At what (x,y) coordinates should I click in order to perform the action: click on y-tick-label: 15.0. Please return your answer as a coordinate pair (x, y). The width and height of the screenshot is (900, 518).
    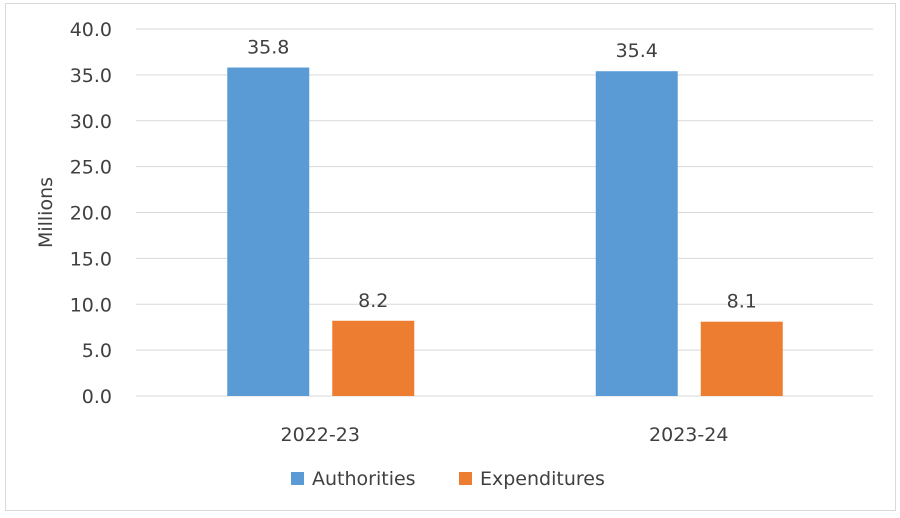
    Looking at the image, I should click on (91, 259).